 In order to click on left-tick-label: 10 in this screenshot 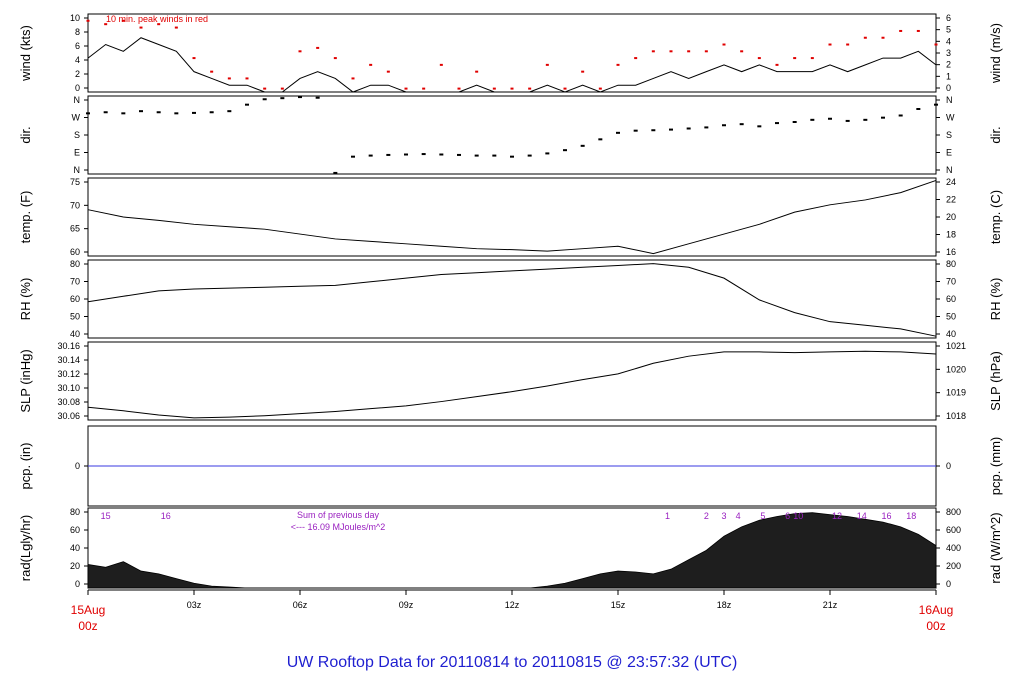, I will do `click(75, 18)`.